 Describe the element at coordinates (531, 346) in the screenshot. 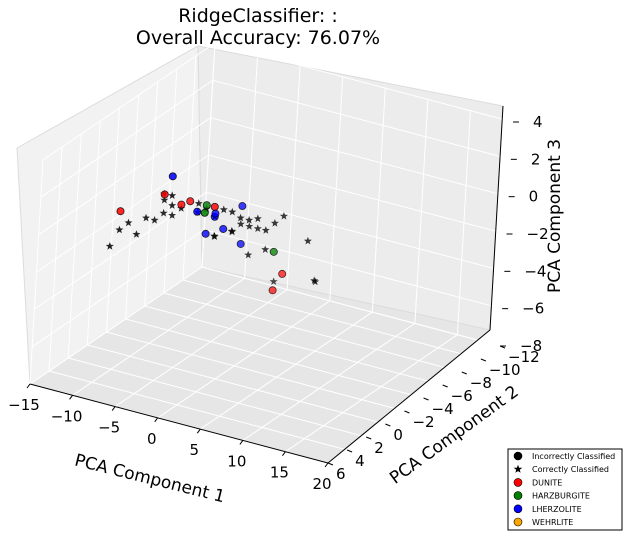

I see `z-tick-label: −8` at that location.